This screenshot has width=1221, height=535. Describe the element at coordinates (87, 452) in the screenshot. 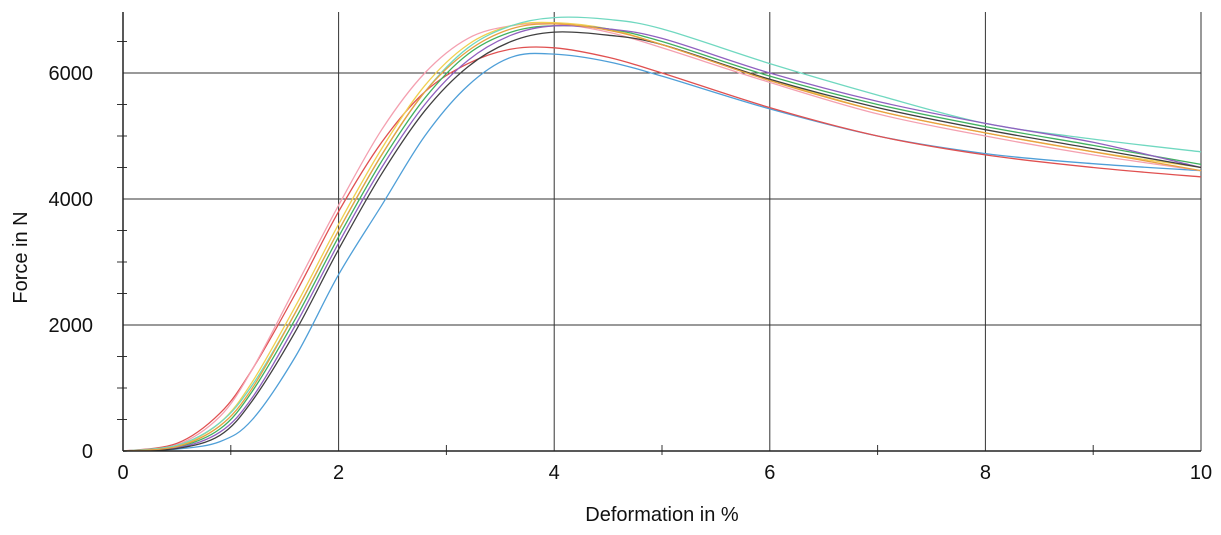

I see `y-tick-label: 0` at that location.